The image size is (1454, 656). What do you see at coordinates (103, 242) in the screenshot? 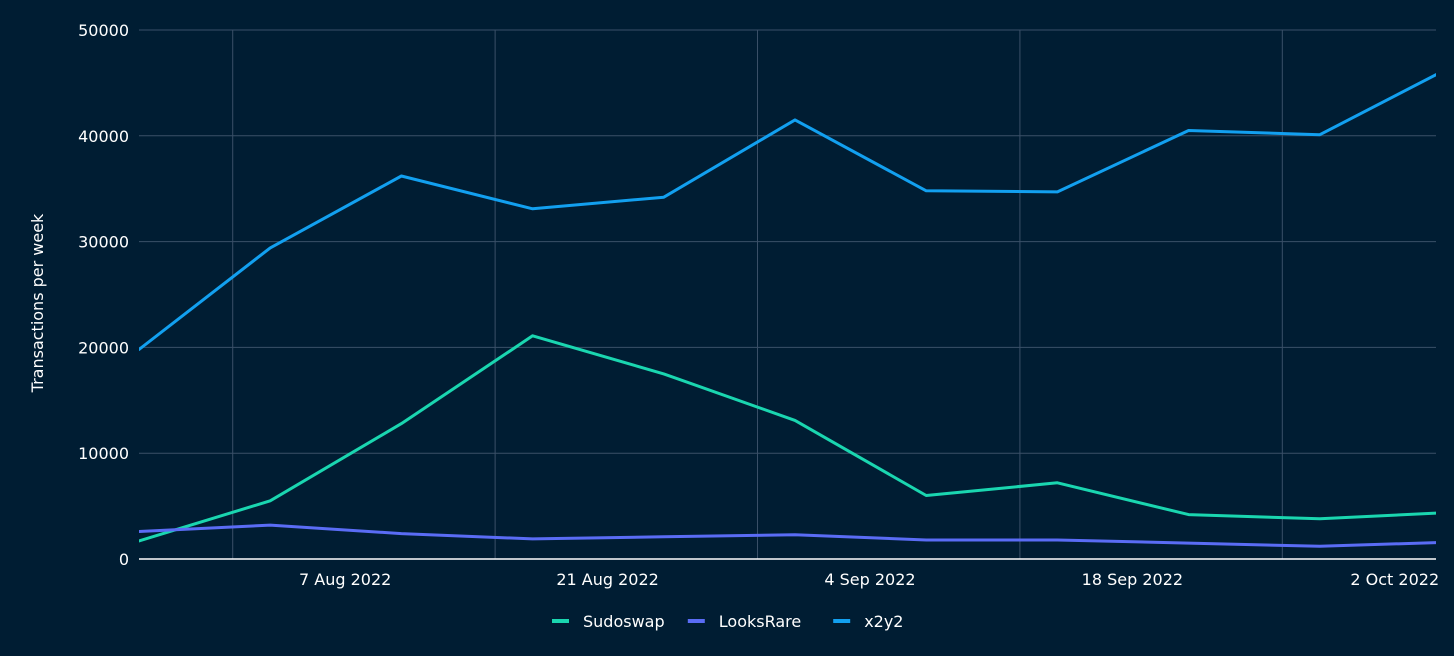
I see `y-tick-label: 30000` at bounding box center [103, 242].